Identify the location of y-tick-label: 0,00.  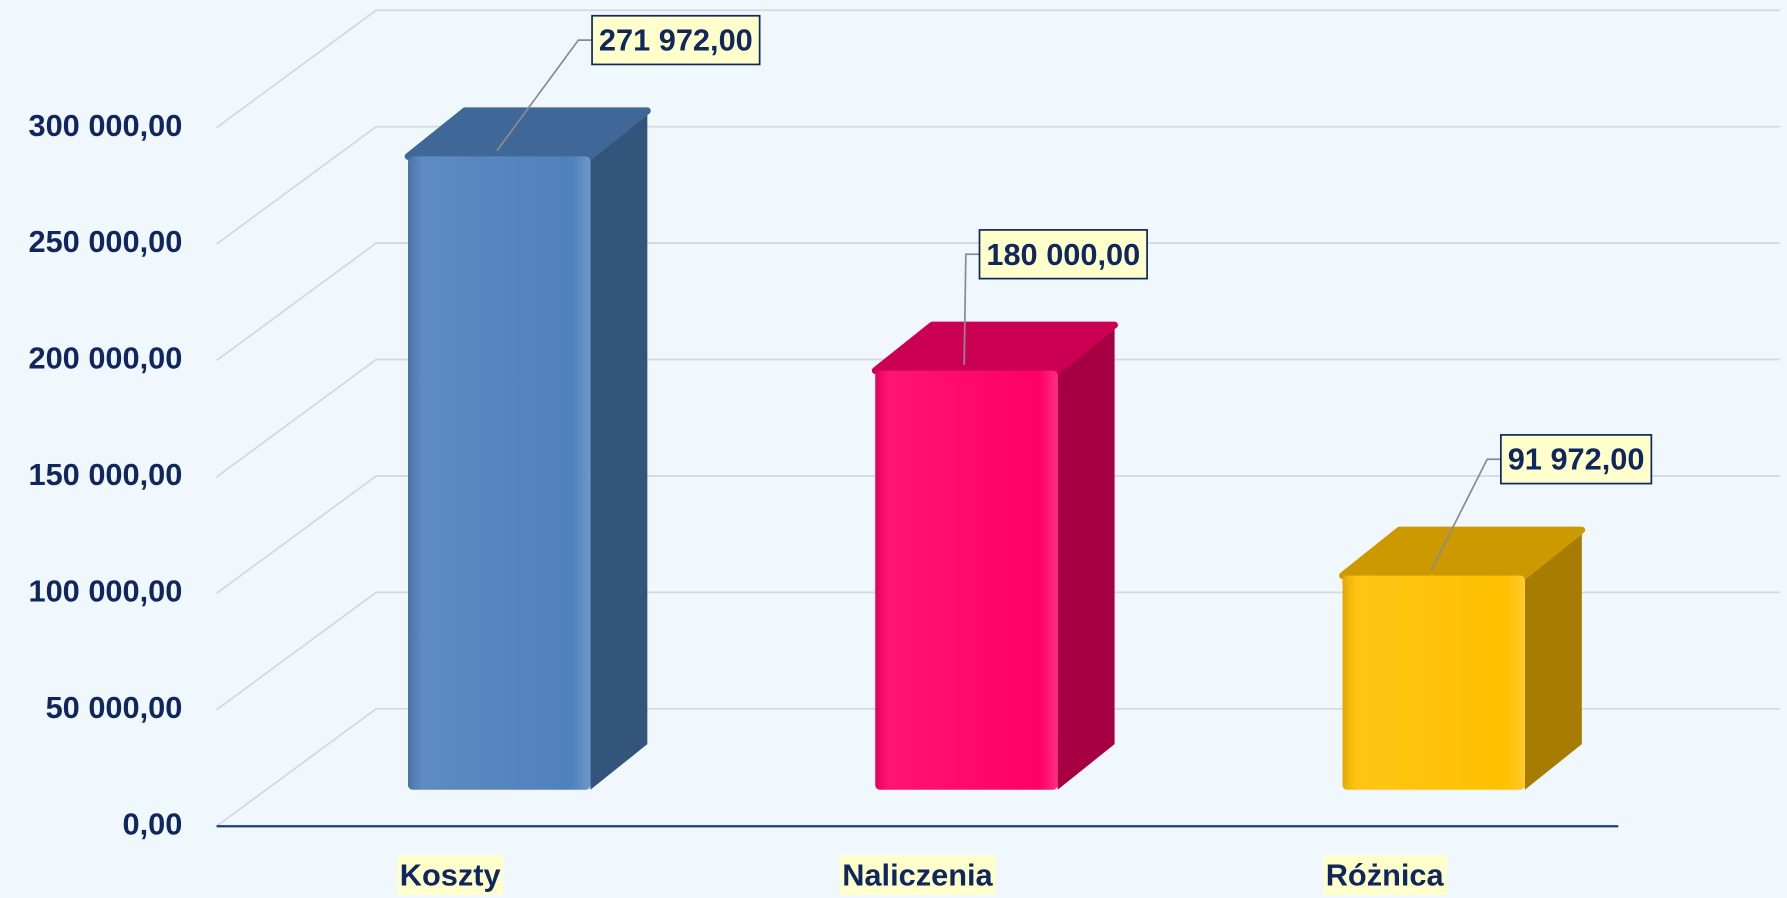
(153, 823).